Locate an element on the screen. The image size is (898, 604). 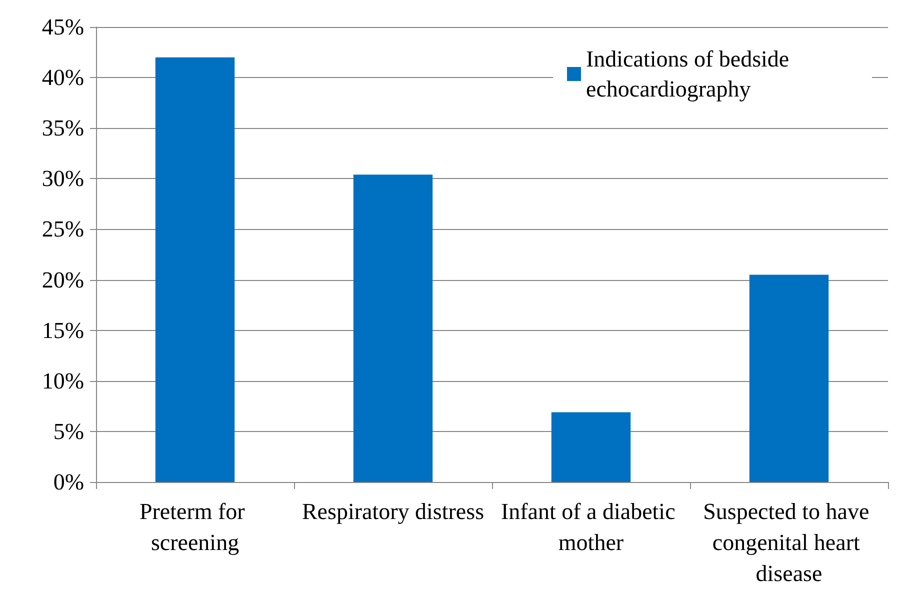
y-tick-label: 45% is located at coordinates (63, 27).